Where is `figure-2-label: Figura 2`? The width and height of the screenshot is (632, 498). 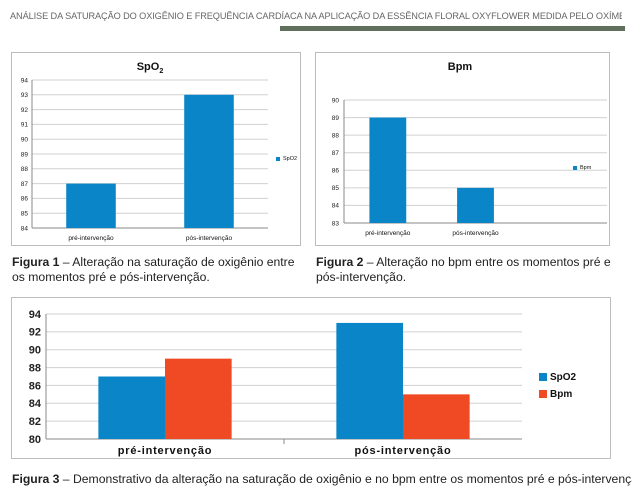
figure-2-label: Figura 2 is located at coordinates (340, 262).